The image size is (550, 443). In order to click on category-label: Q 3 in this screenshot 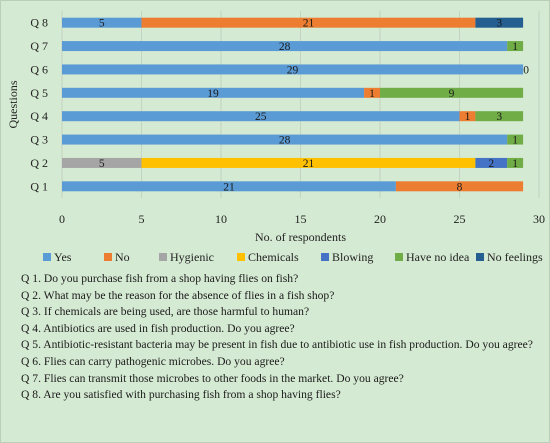, I will do `click(39, 140)`.